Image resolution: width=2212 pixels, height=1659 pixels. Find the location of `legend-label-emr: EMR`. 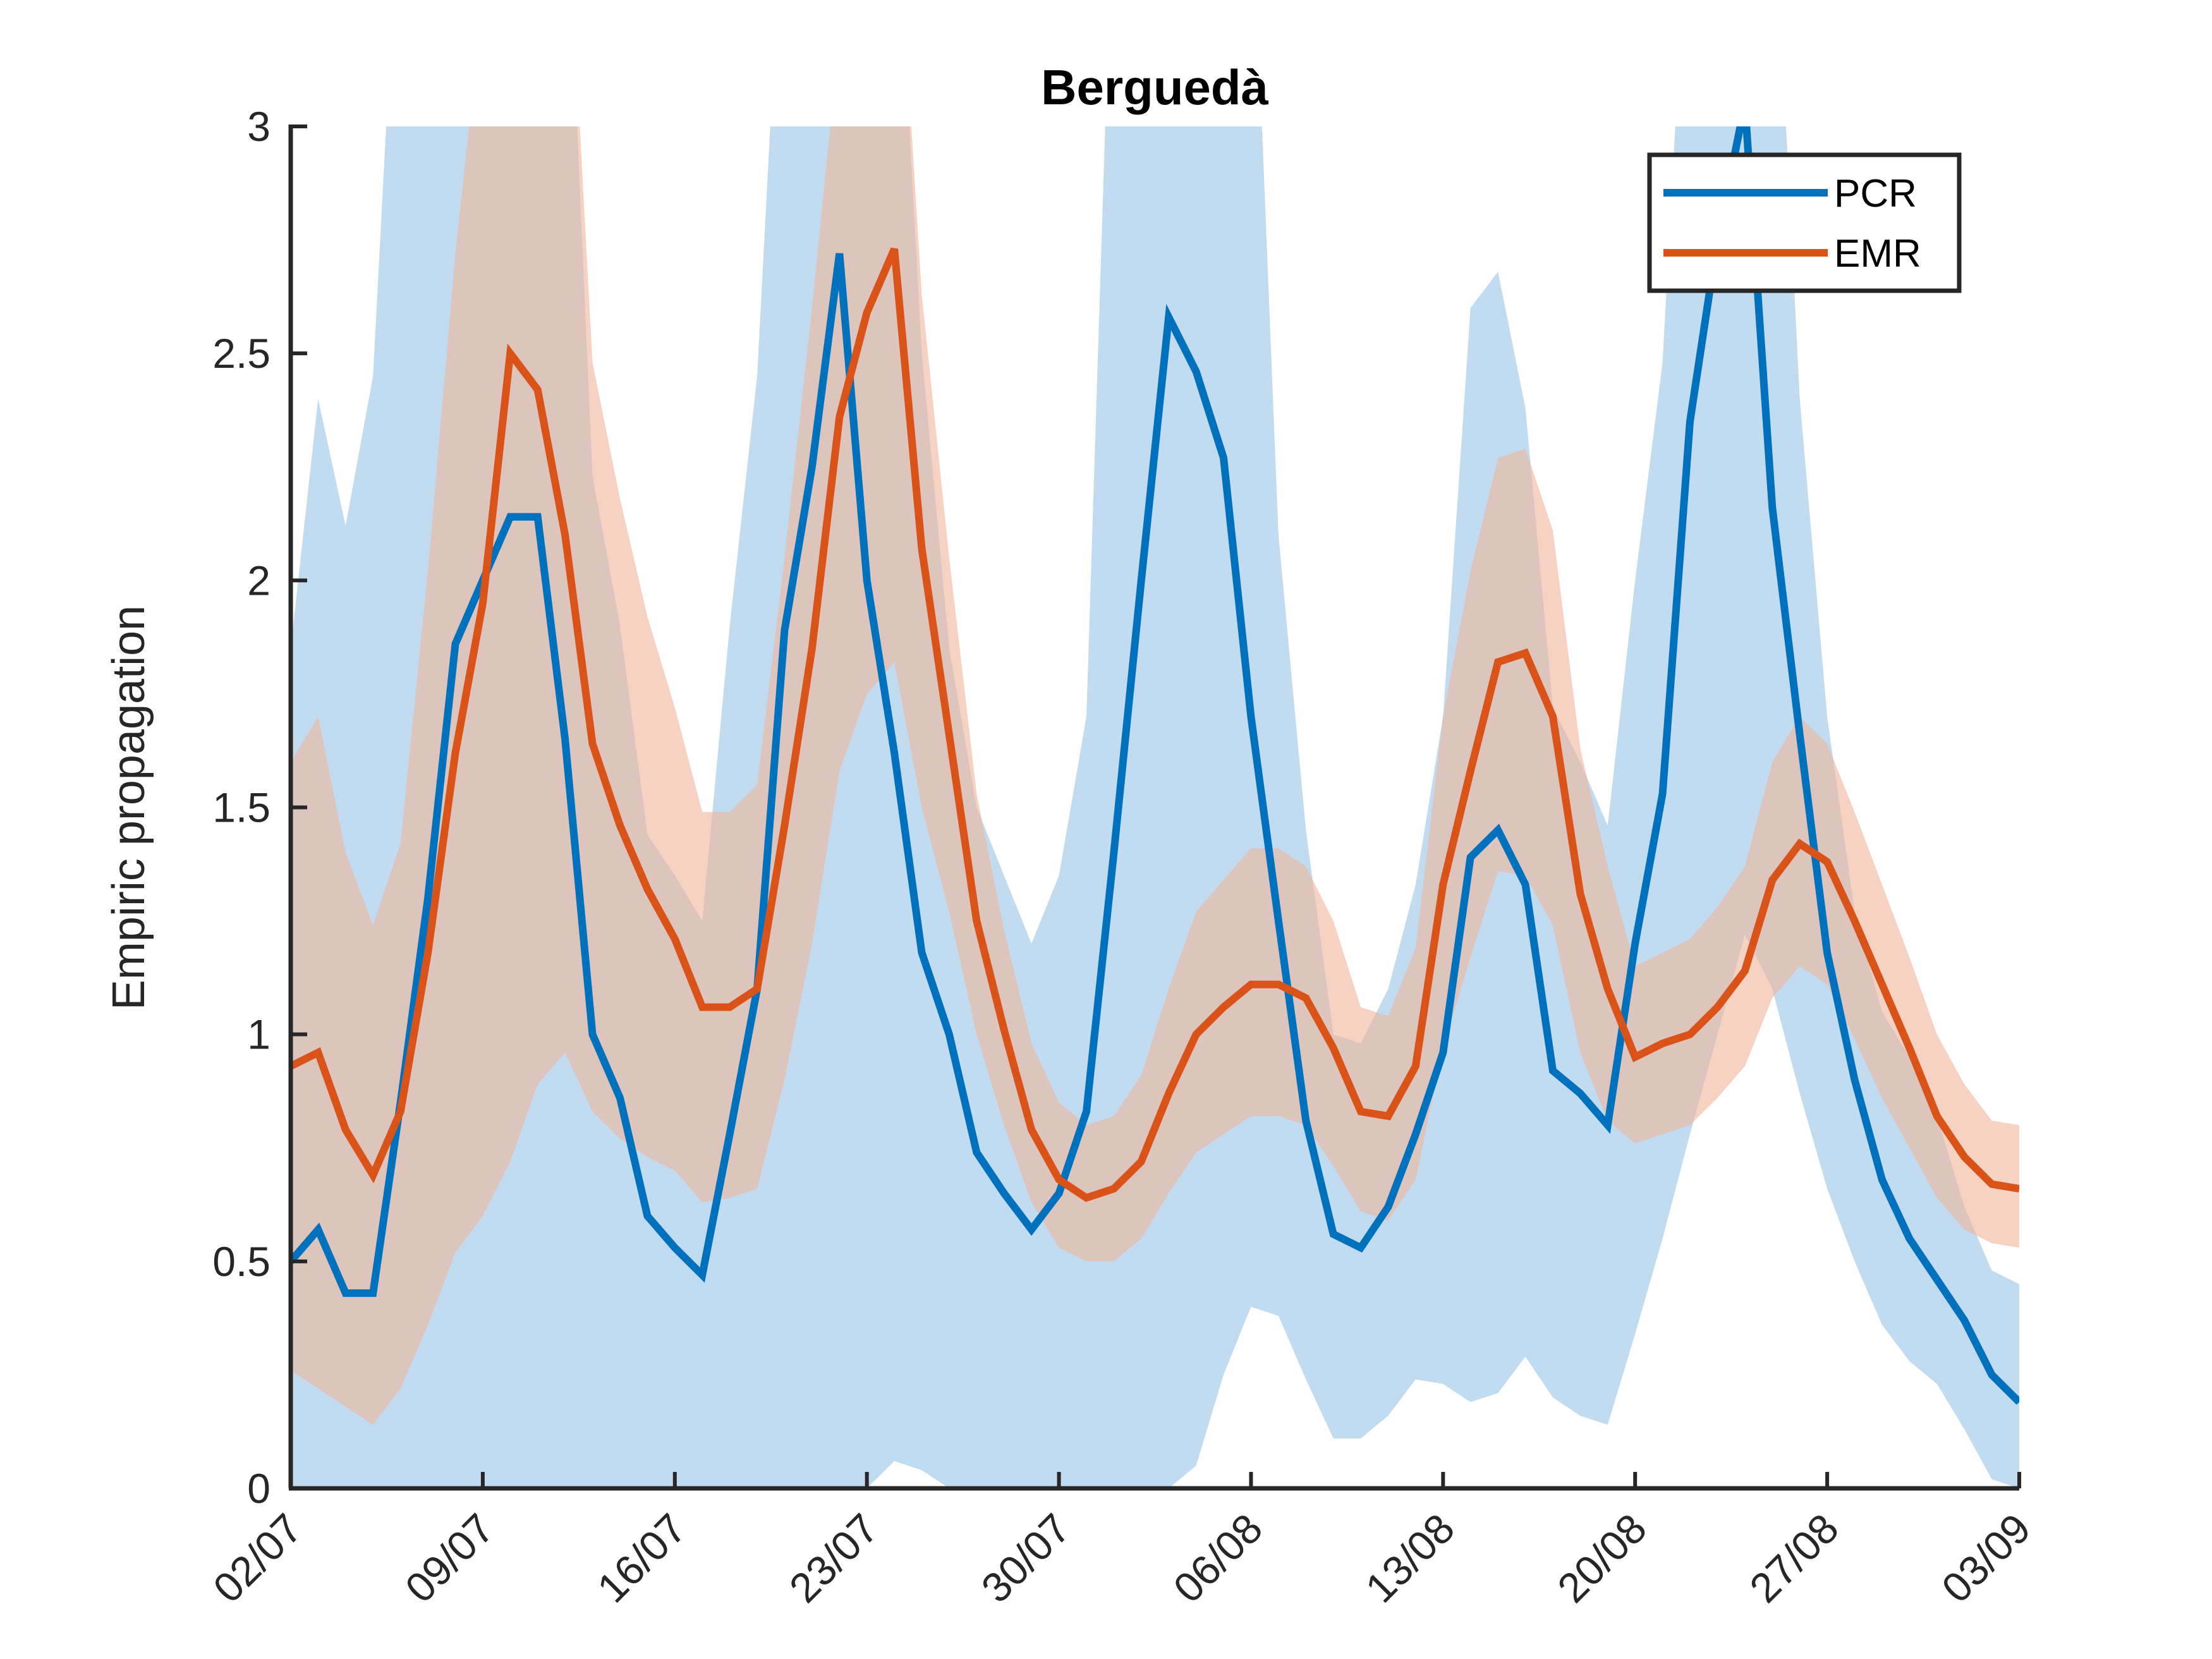

legend-label-emr: EMR is located at coordinates (1877, 254).